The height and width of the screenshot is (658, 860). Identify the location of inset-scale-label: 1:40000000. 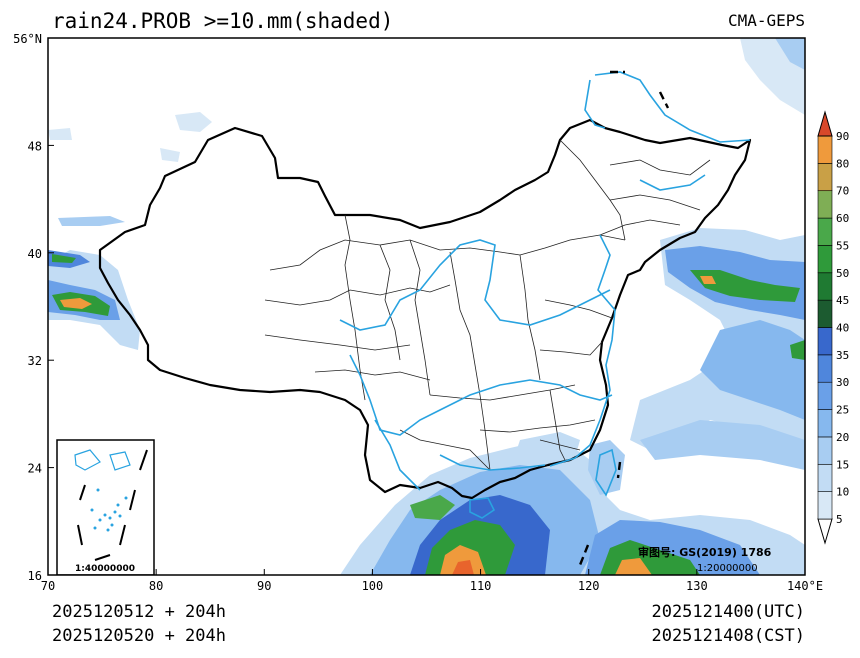
(105, 569).